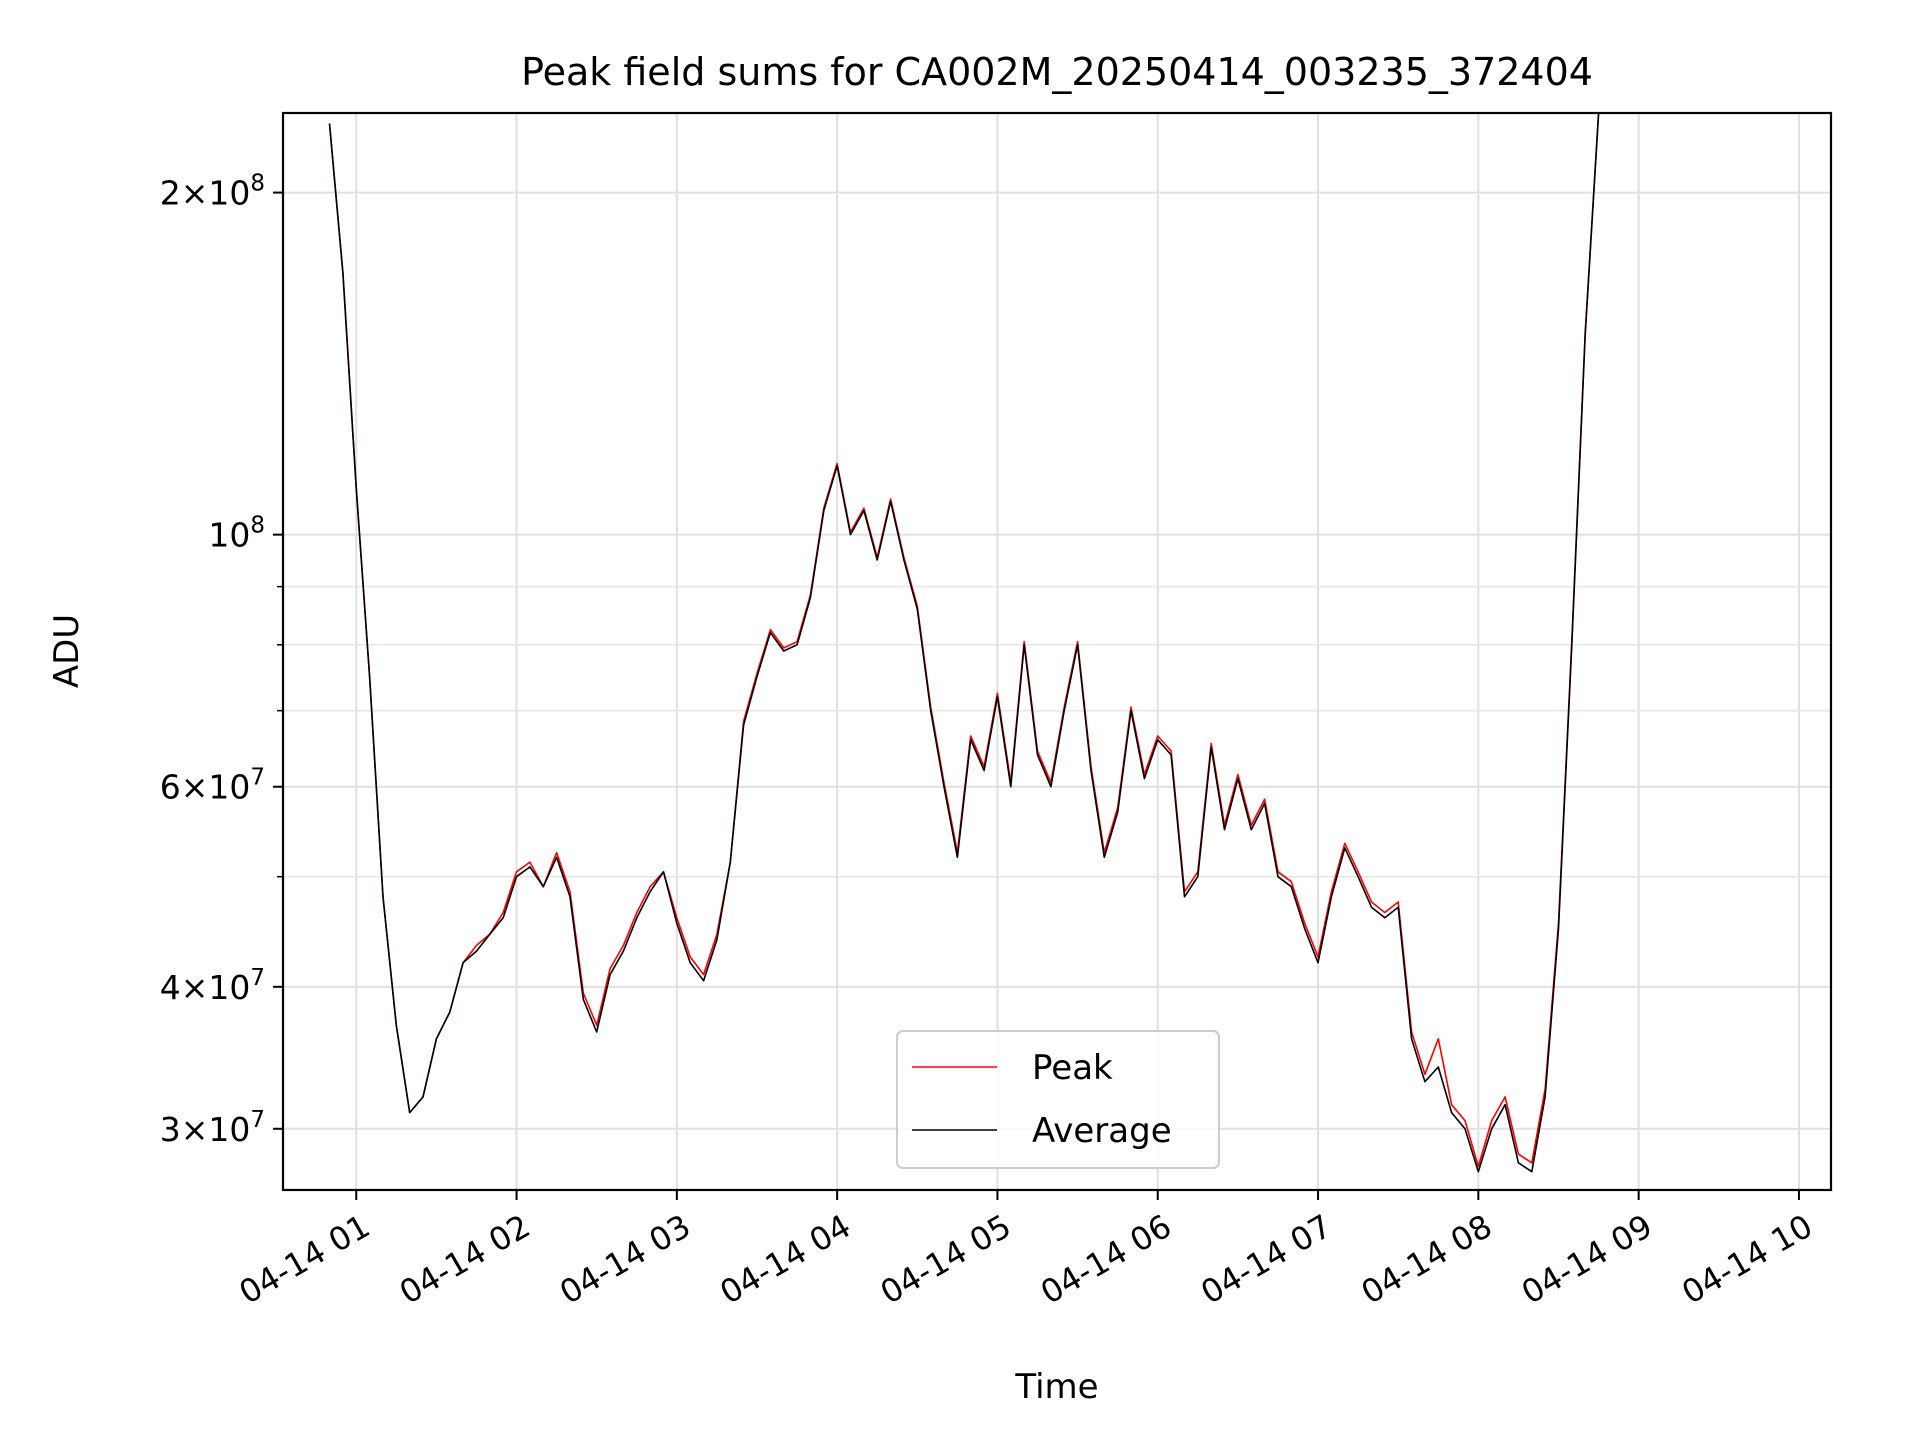  What do you see at coordinates (212, 192) in the screenshot?
I see `y-tick-label: 2×108` at bounding box center [212, 192].